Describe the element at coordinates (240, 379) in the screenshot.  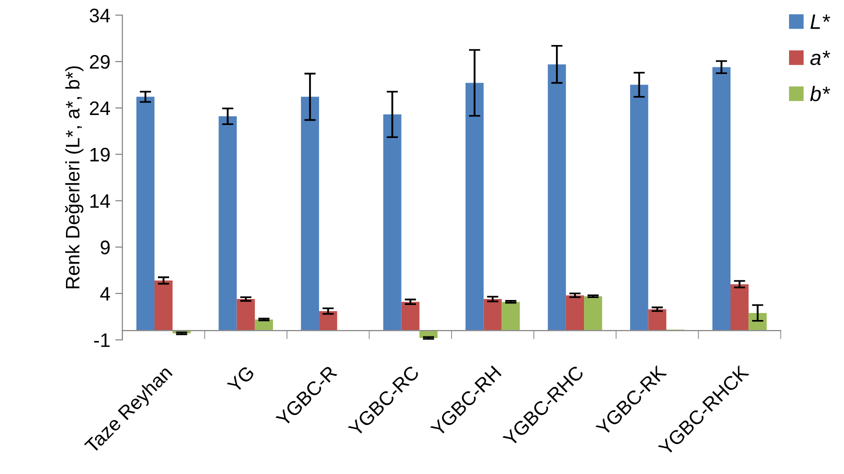
I see `x-tick-label: YG` at that location.